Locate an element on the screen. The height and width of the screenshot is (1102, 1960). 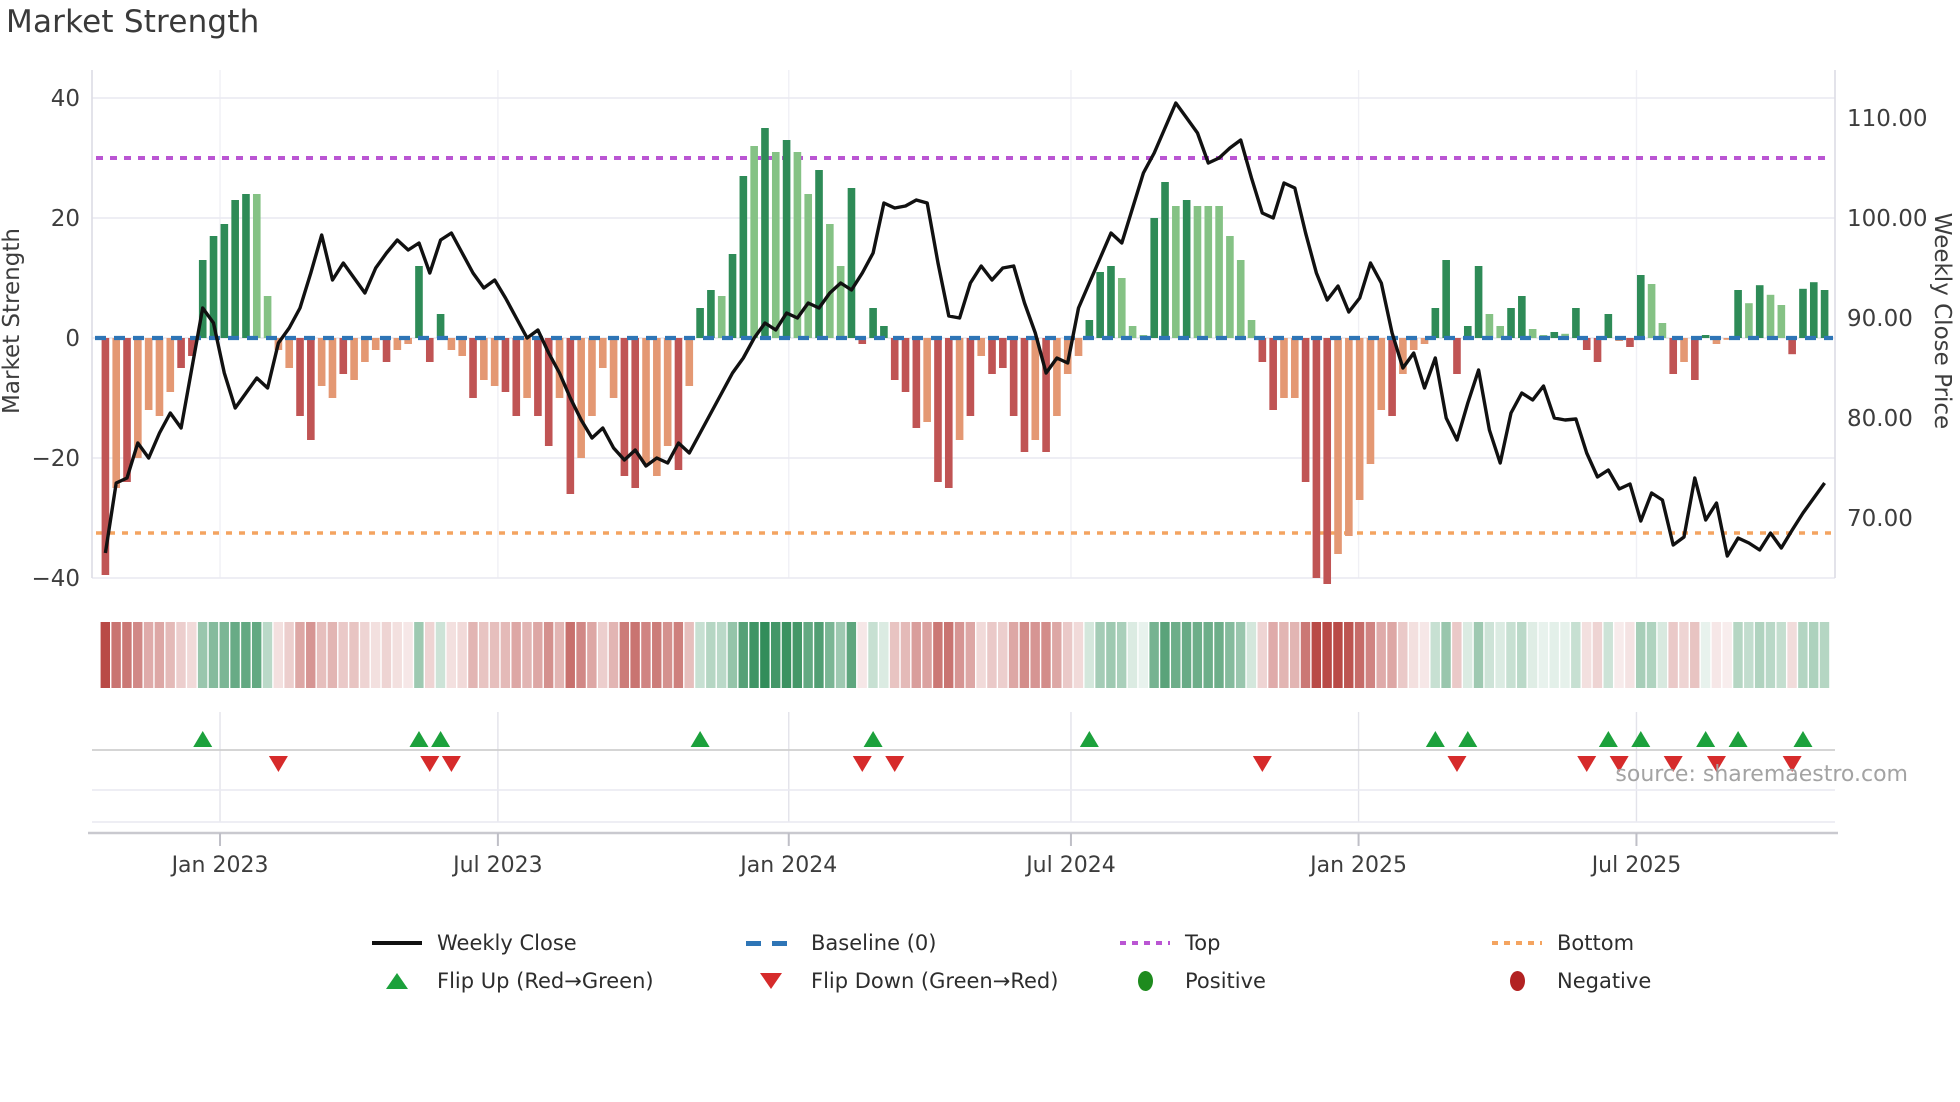
x-tick-label: Jan 2025 is located at coordinates (1357, 865).